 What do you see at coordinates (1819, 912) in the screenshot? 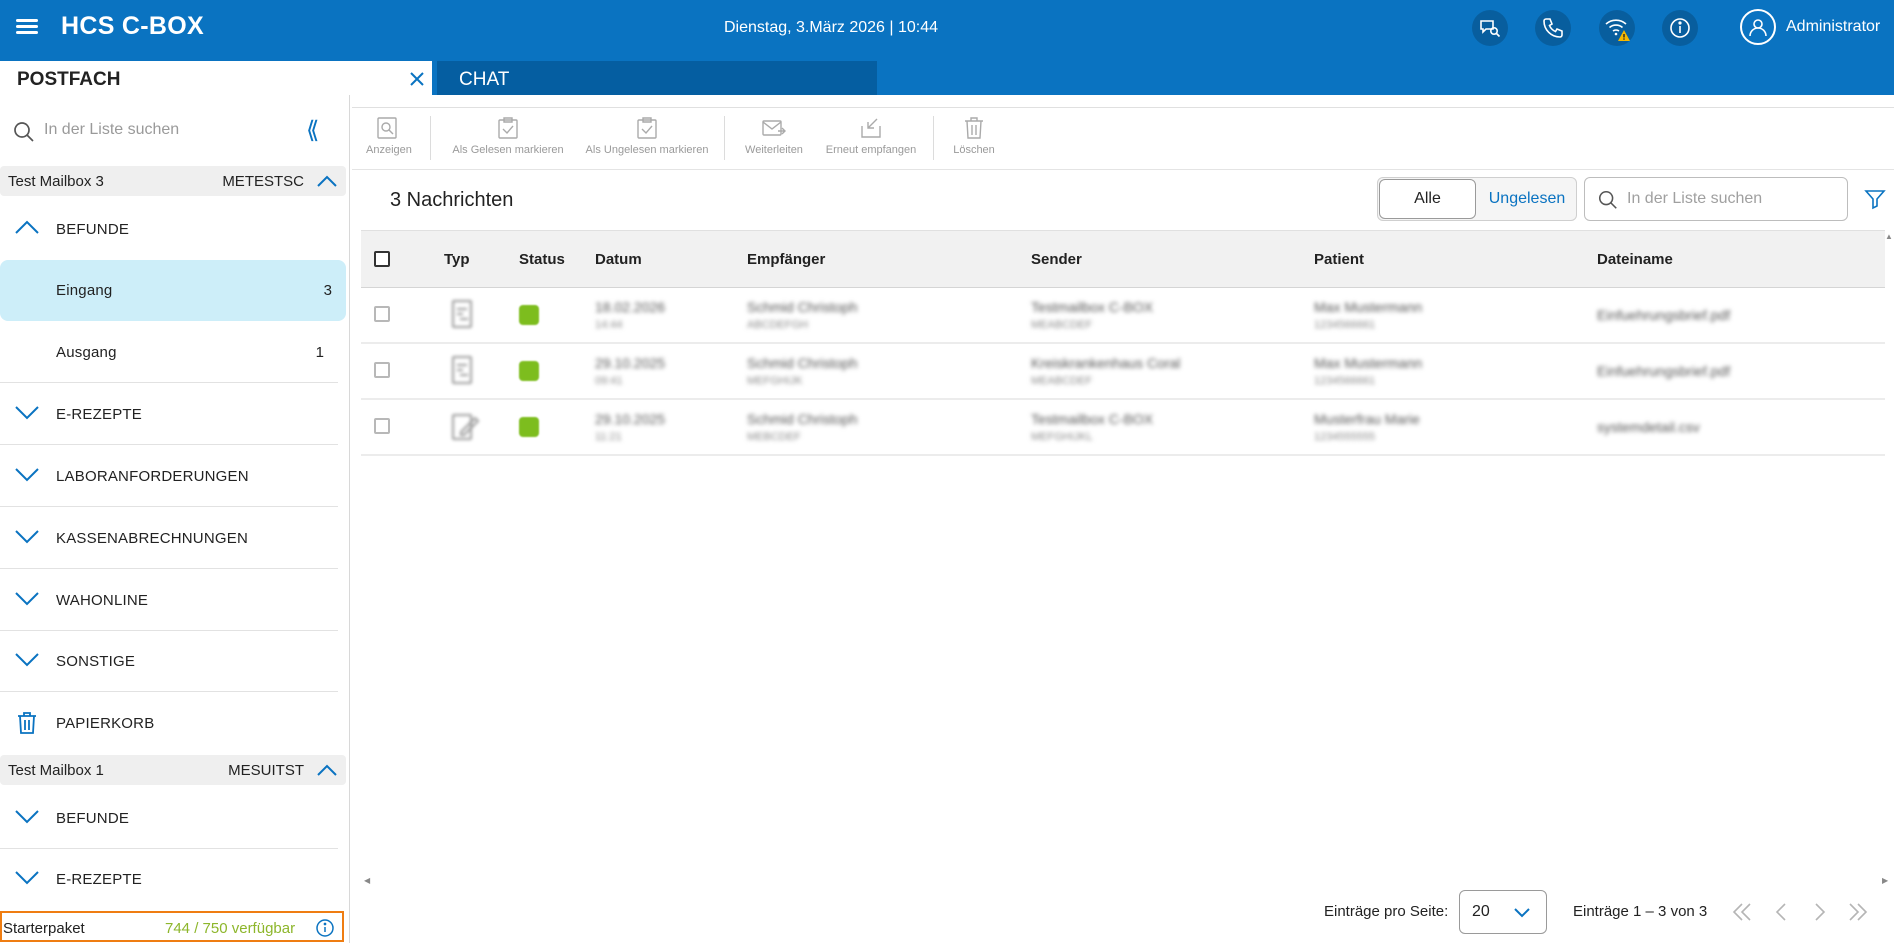
I see `next-page-icon` at bounding box center [1819, 912].